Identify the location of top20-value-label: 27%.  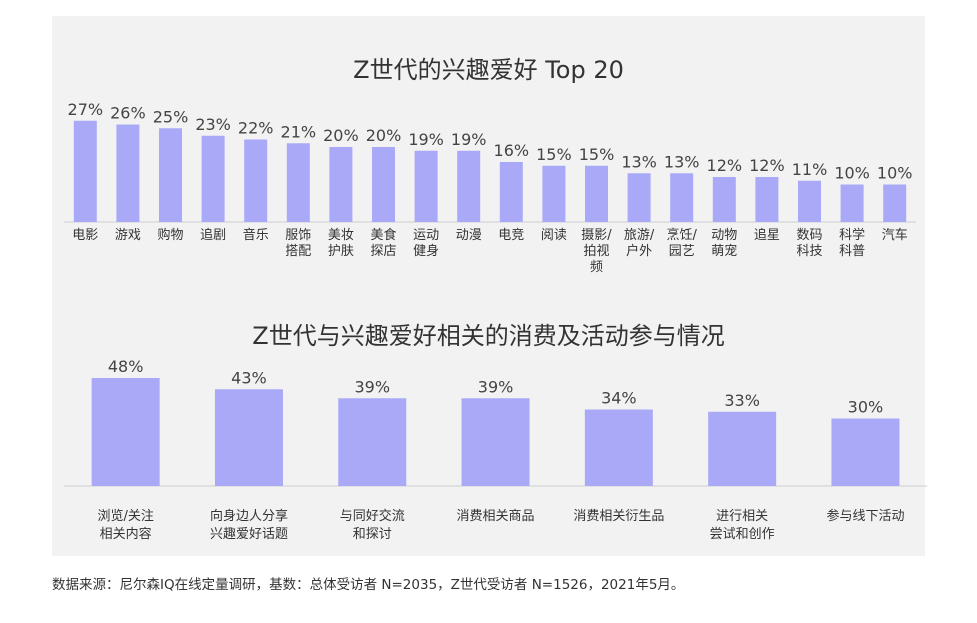
(86, 109).